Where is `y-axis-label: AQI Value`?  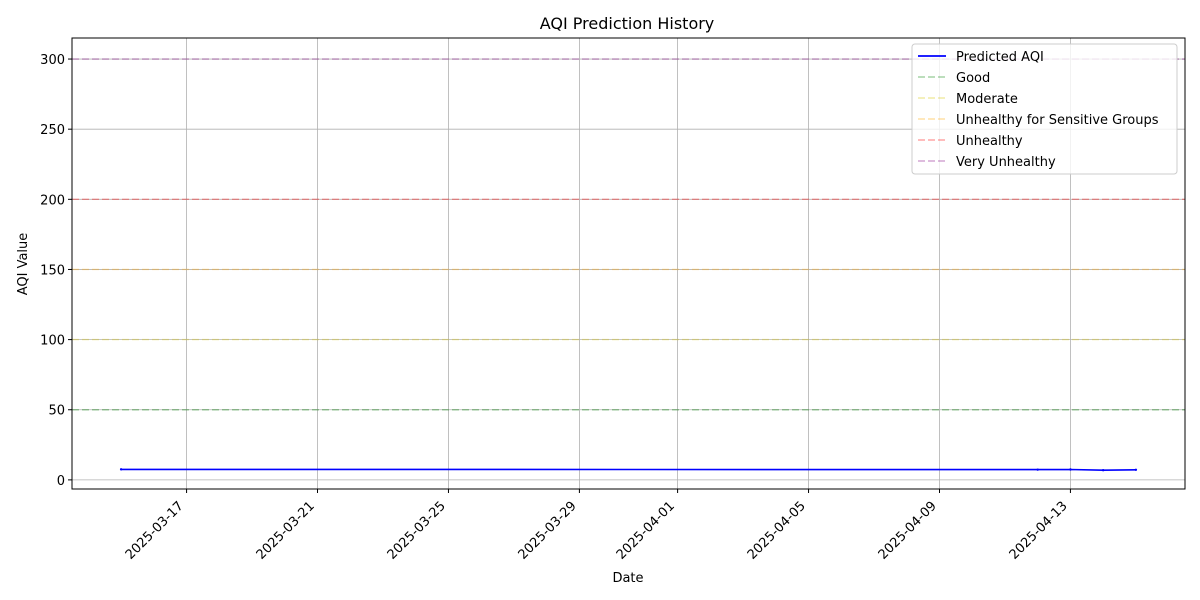
y-axis-label: AQI Value is located at coordinates (23, 264).